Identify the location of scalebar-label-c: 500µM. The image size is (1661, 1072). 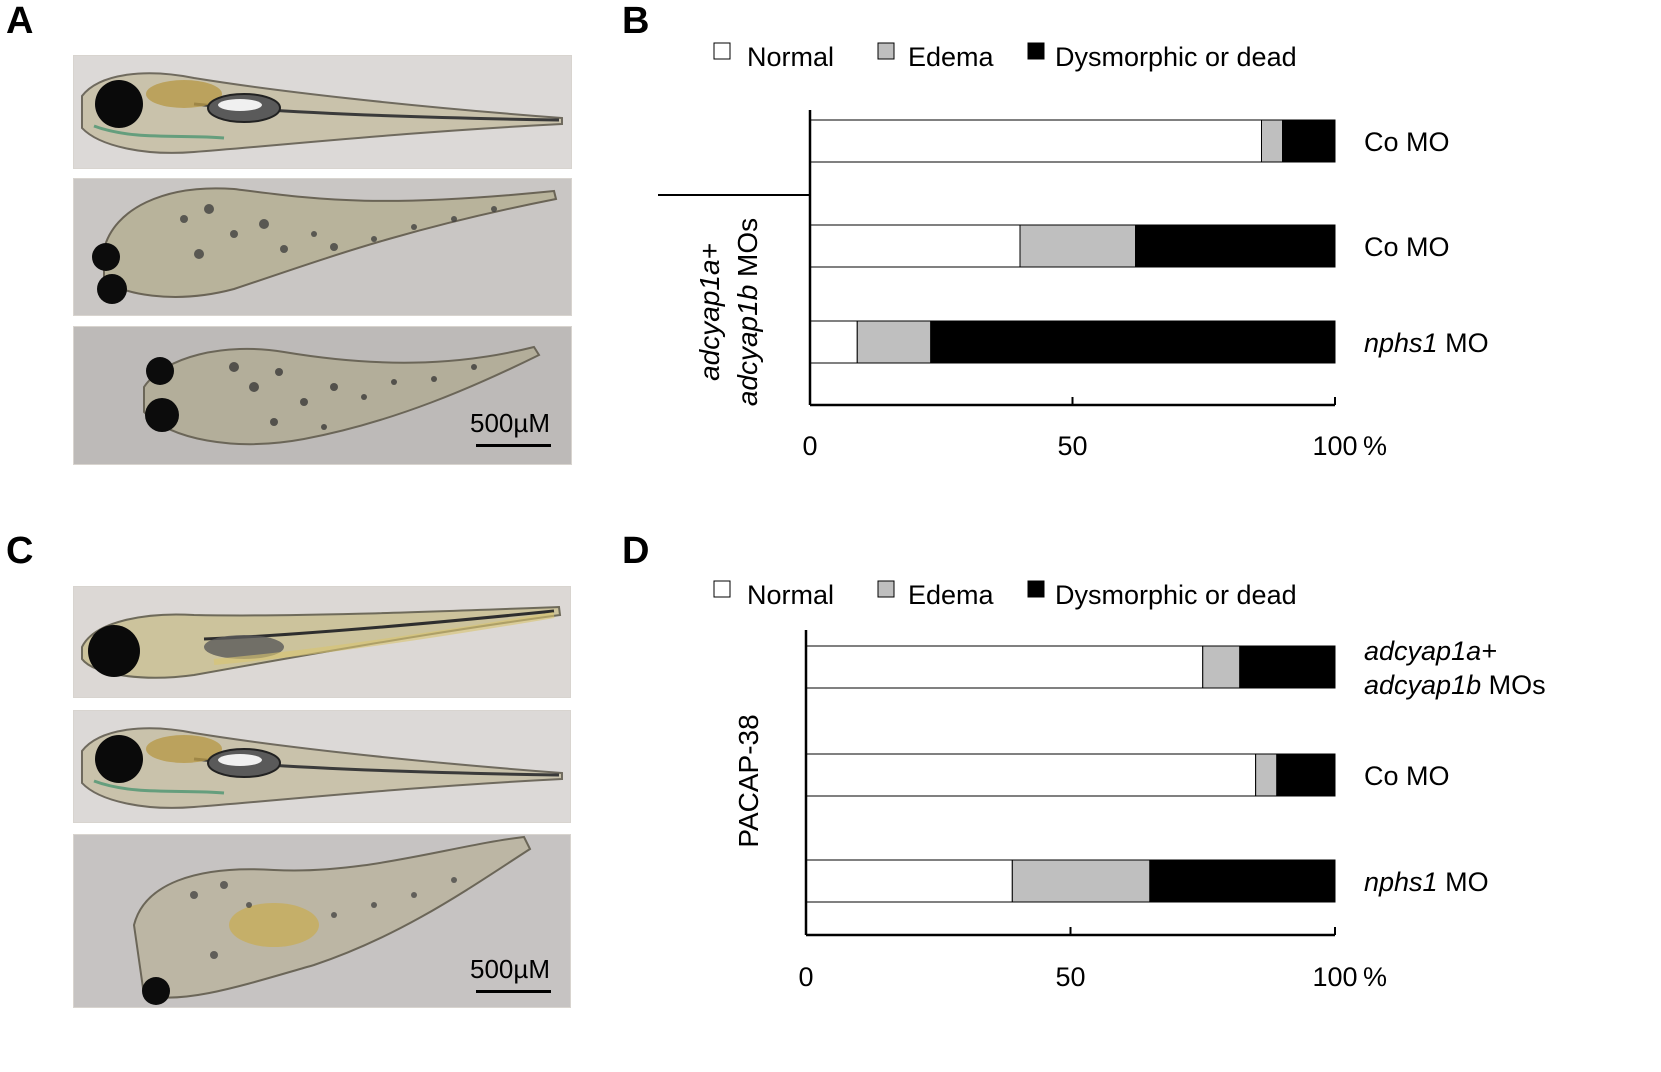
(510, 969).